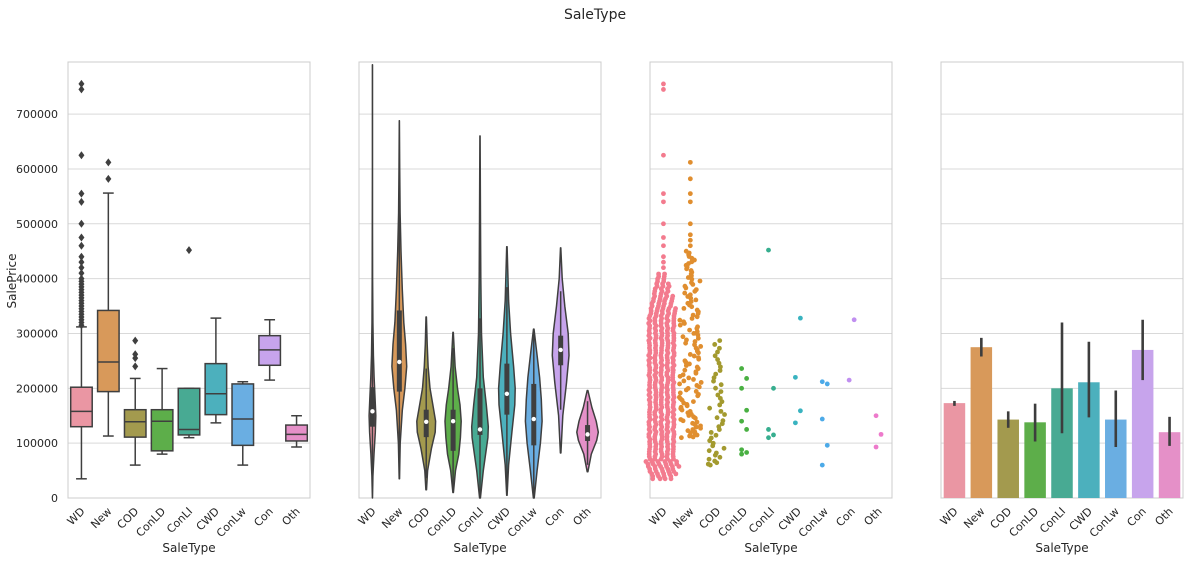  Describe the element at coordinates (949, 516) in the screenshot. I see `x-tick-label: WD` at that location.